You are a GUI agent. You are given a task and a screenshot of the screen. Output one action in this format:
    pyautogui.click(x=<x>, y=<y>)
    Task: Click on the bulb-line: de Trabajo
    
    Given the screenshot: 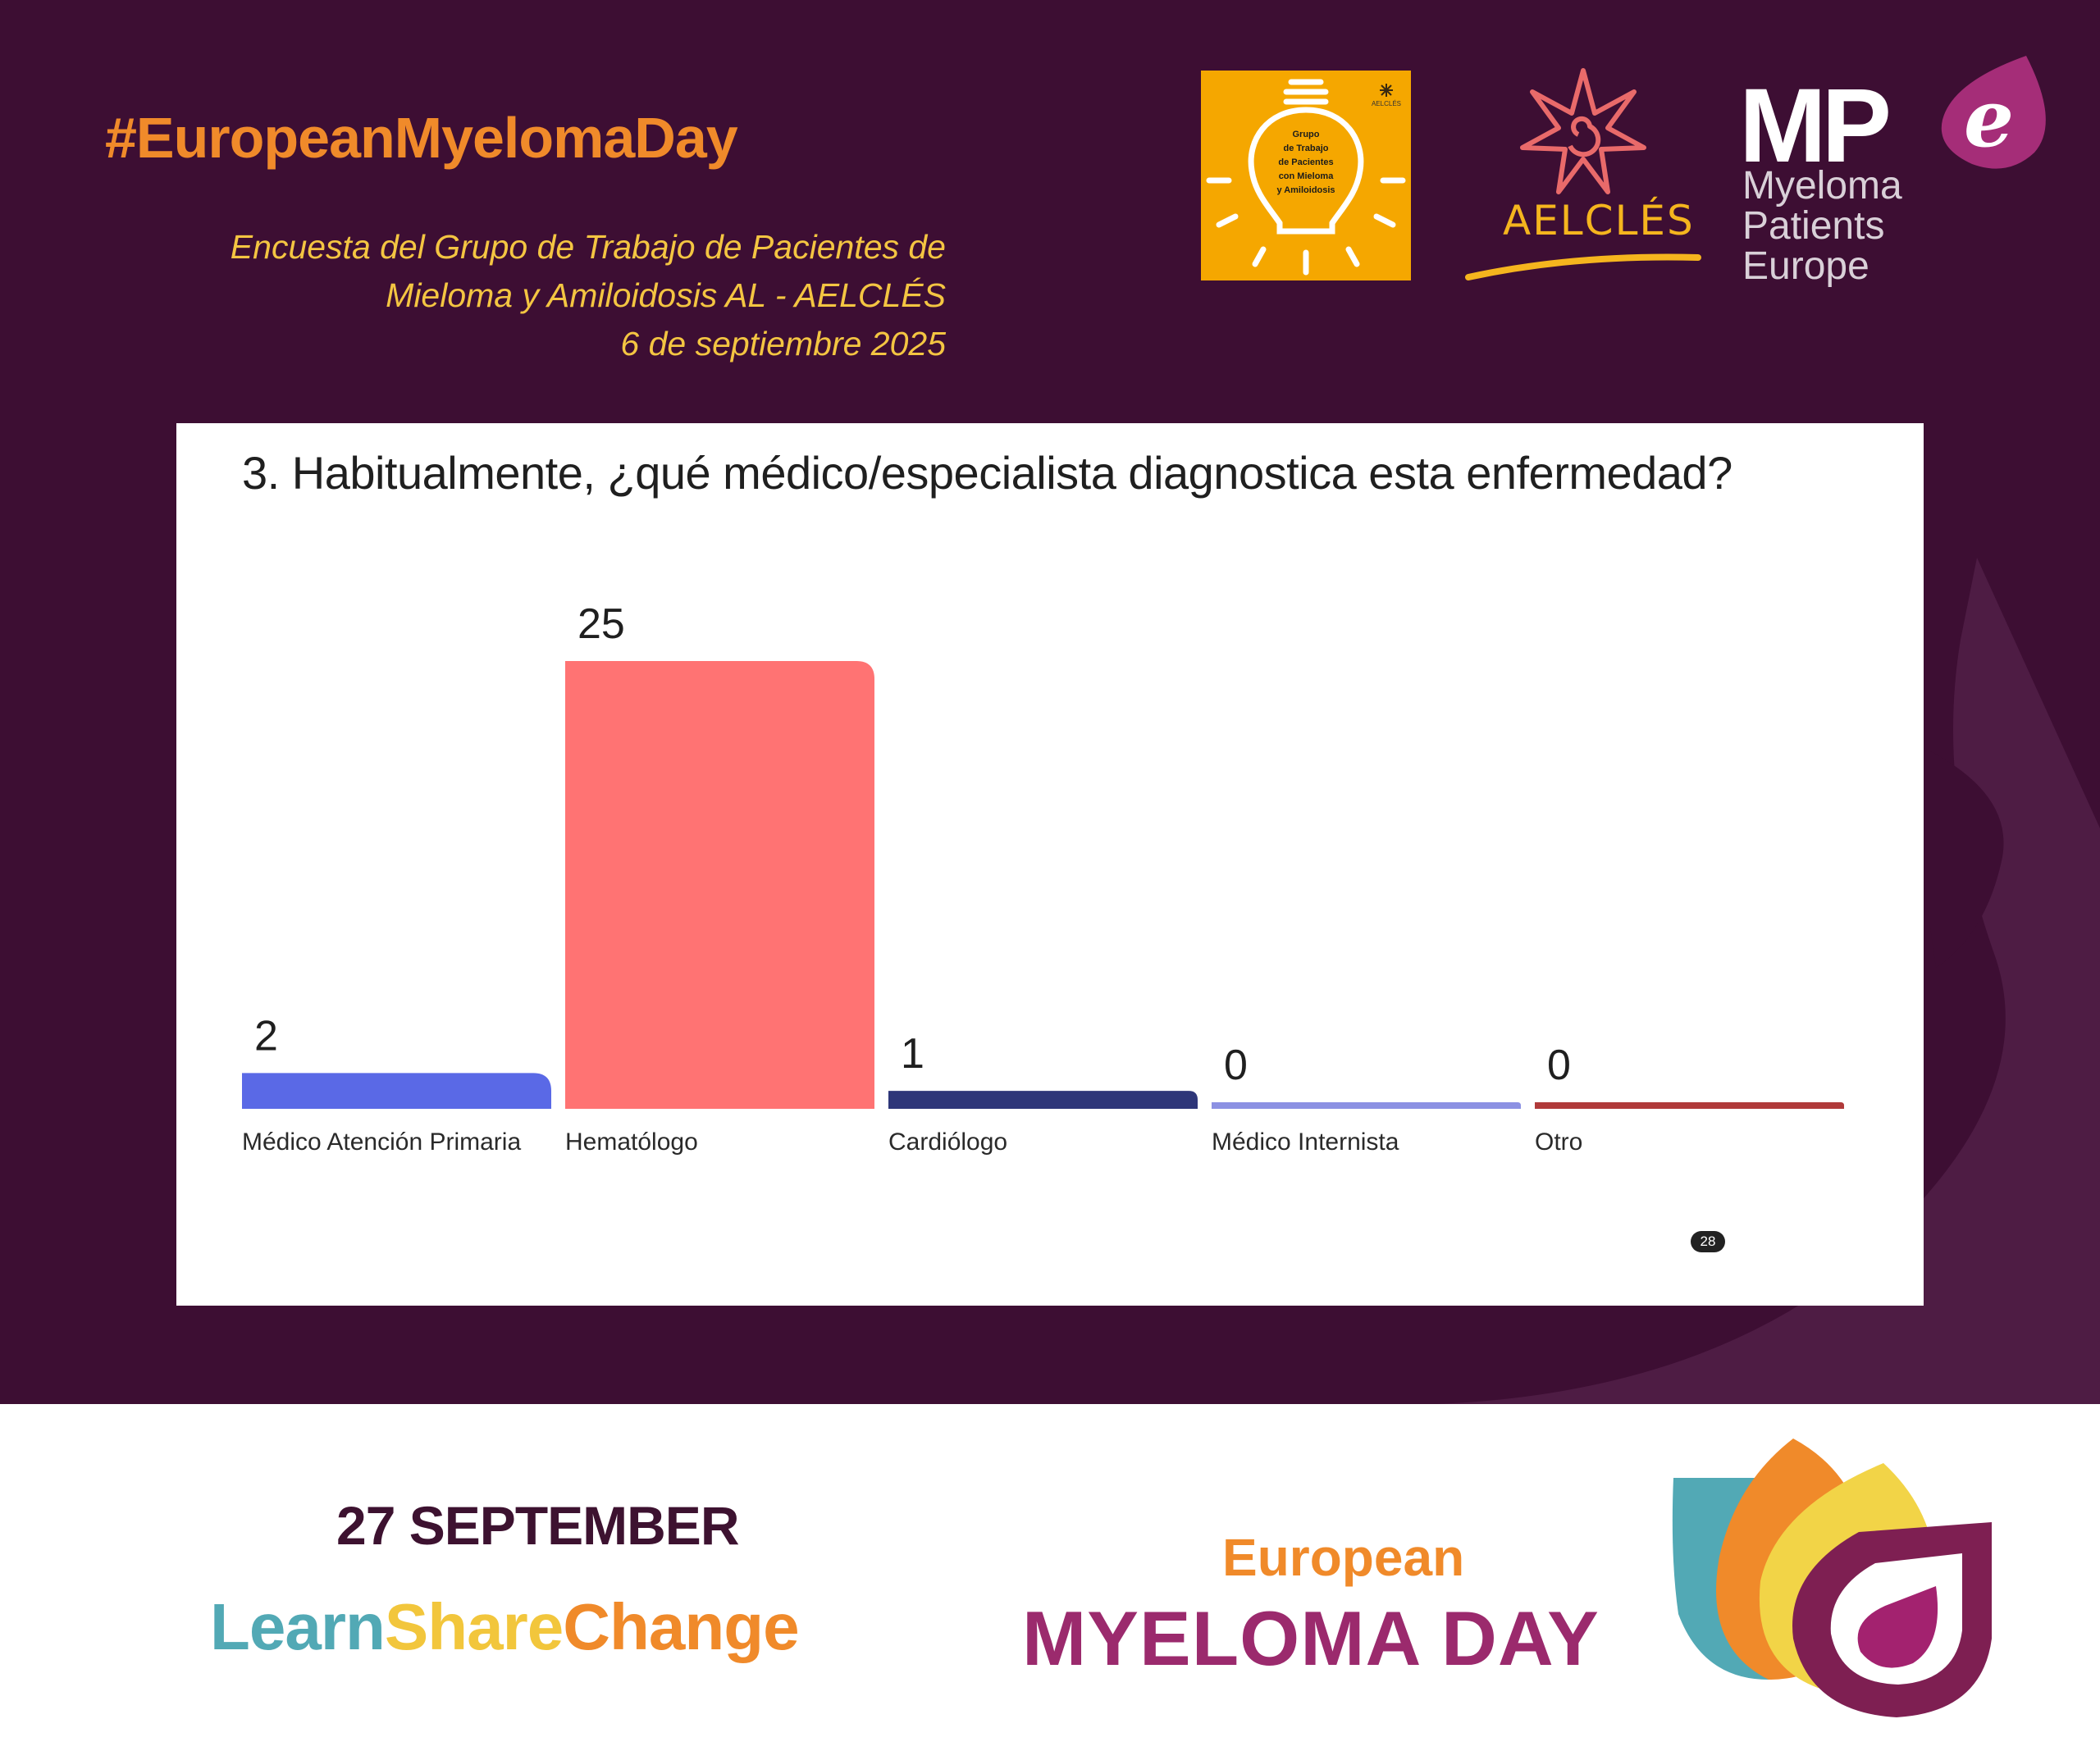 What is the action you would take?
    pyautogui.click(x=1306, y=148)
    